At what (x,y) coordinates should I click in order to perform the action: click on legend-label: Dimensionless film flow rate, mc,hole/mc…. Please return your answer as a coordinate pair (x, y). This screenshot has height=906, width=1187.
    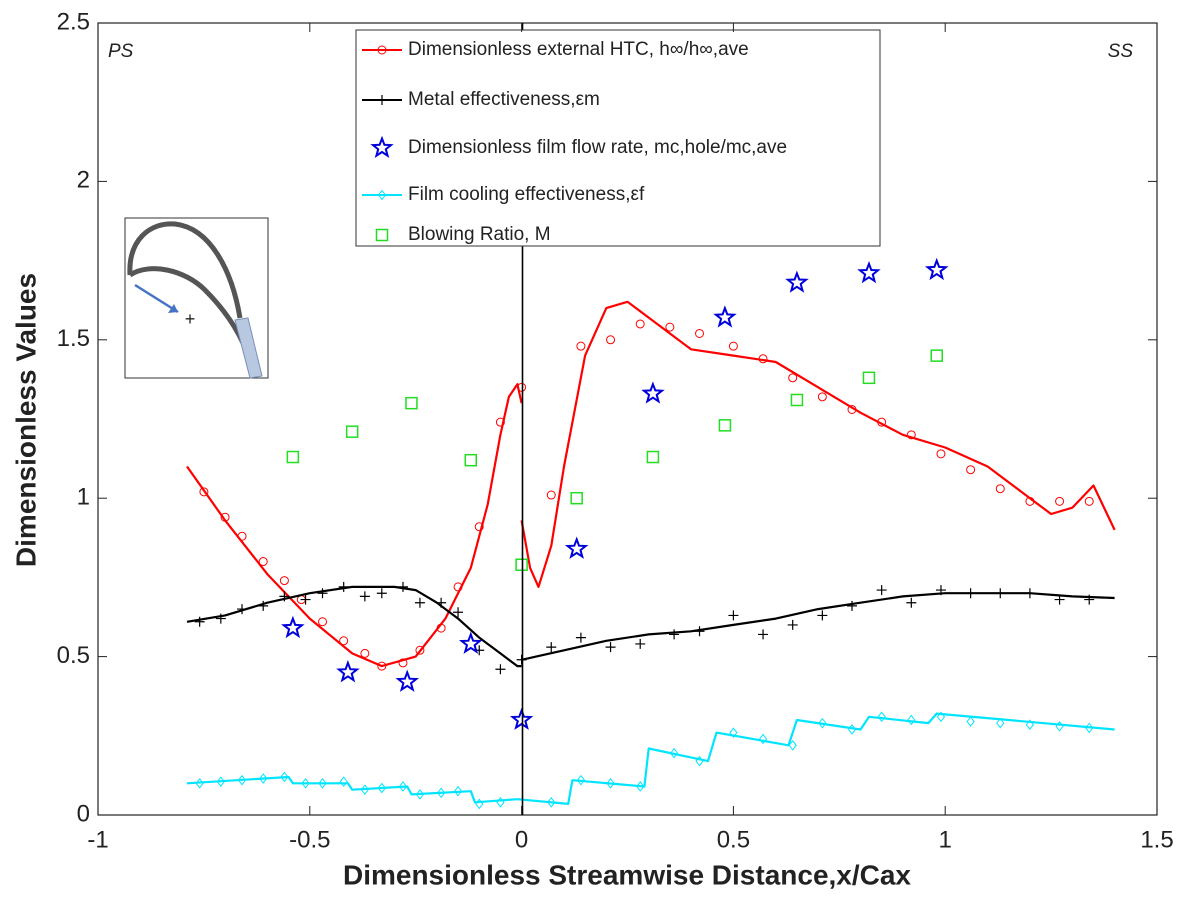
    Looking at the image, I should click on (597, 147).